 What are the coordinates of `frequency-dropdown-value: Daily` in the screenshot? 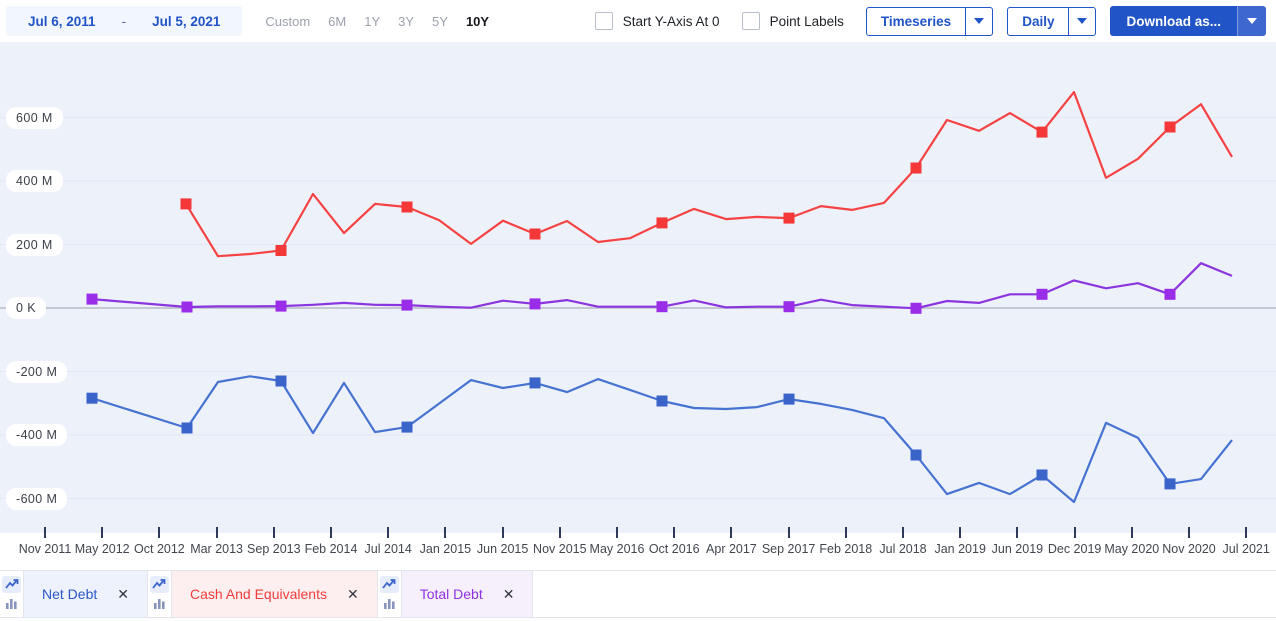 It's located at (1038, 21).